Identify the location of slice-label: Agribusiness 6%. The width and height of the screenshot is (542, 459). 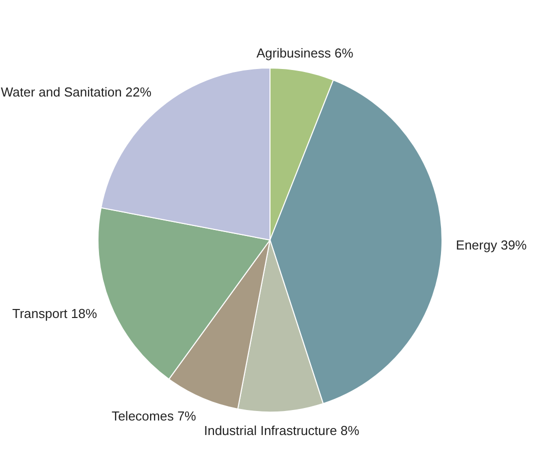
(305, 52).